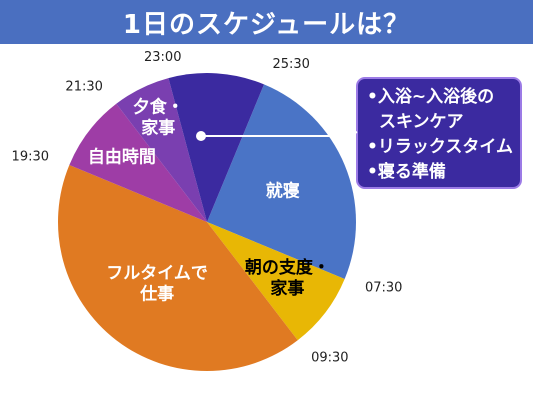 The width and height of the screenshot is (533, 400). What do you see at coordinates (279, 134) in the screenshot?
I see `annotation-leader-line` at bounding box center [279, 134].